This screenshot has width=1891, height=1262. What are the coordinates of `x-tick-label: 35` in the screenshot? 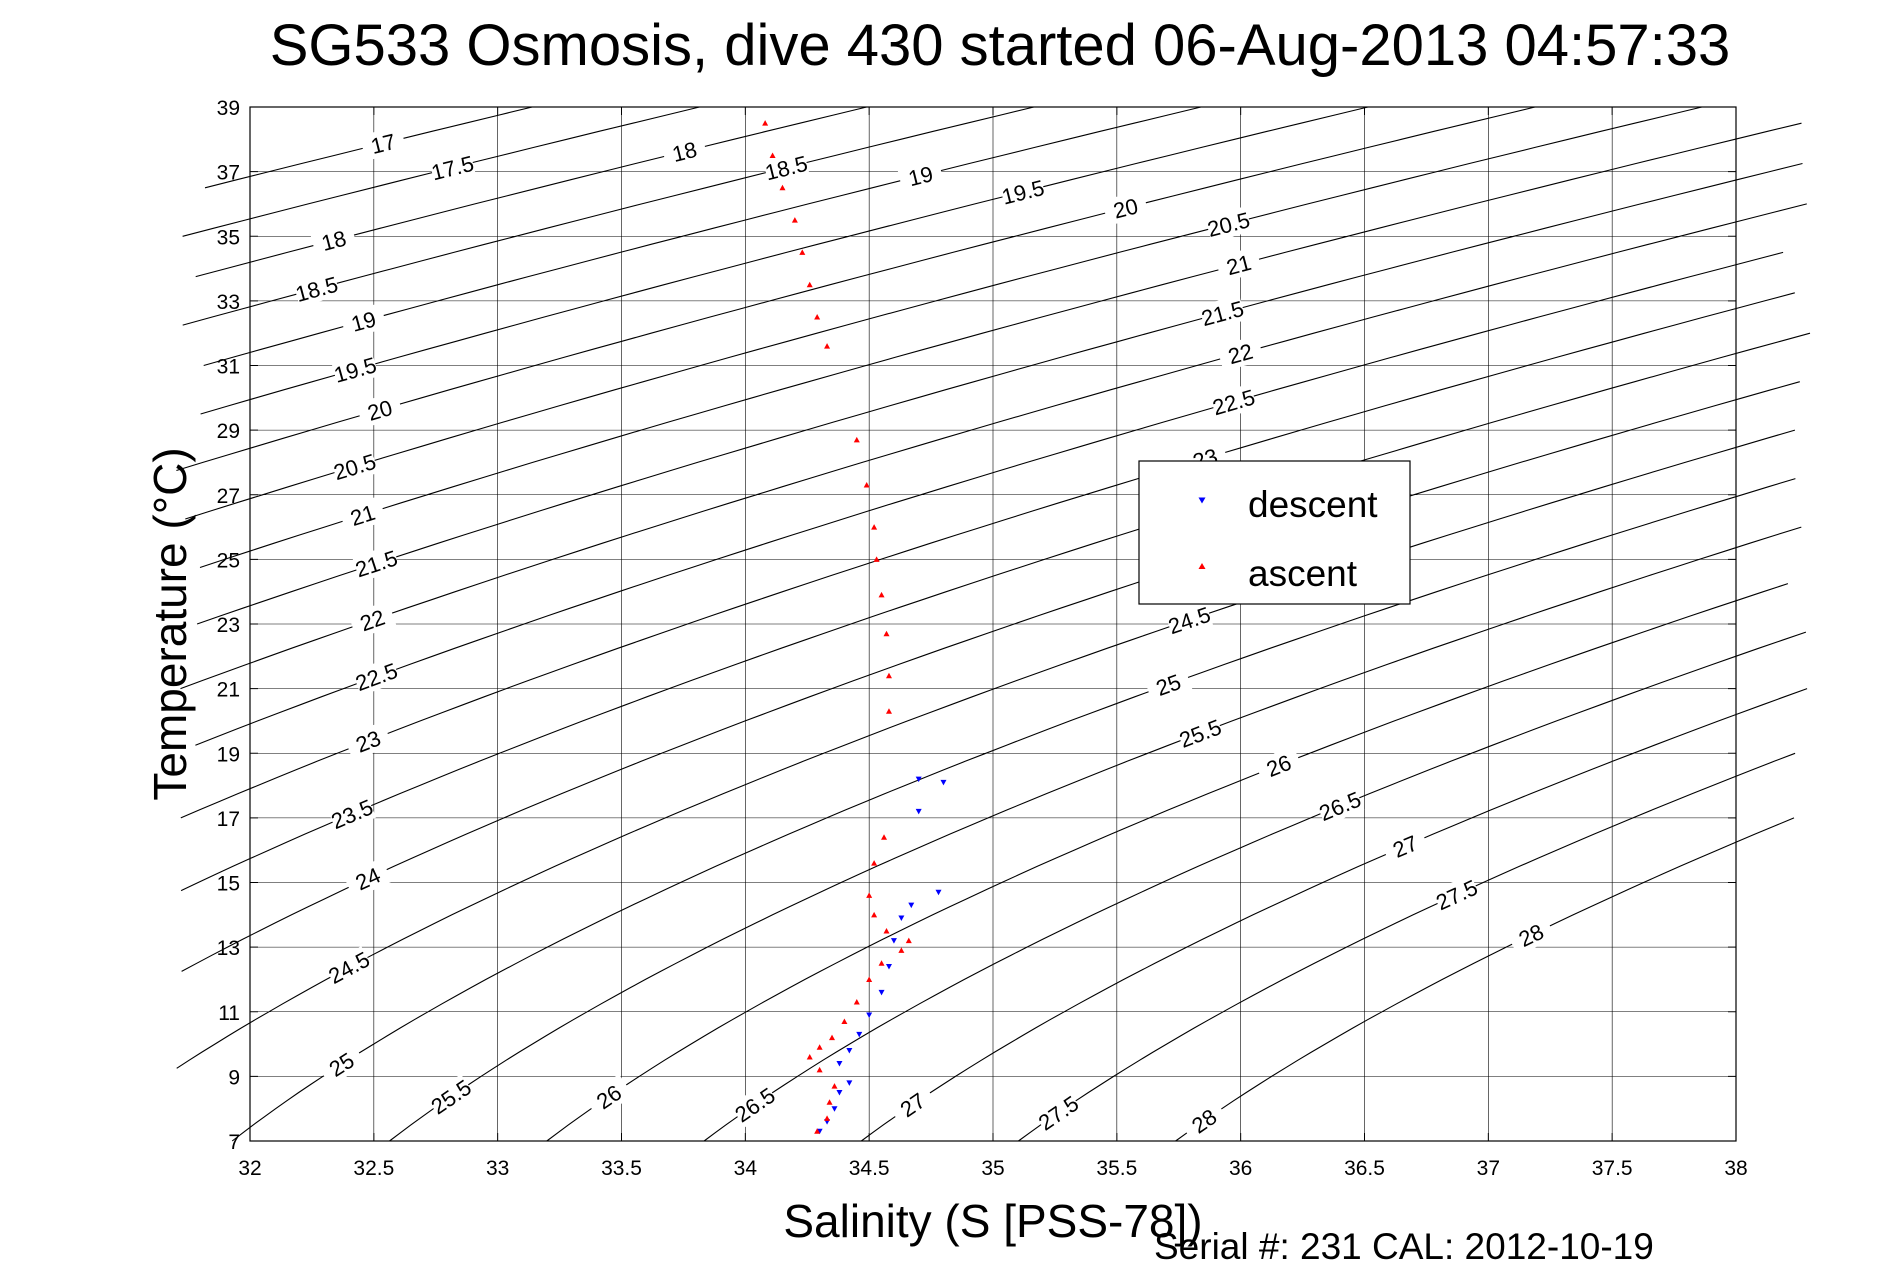 It's located at (992, 1168).